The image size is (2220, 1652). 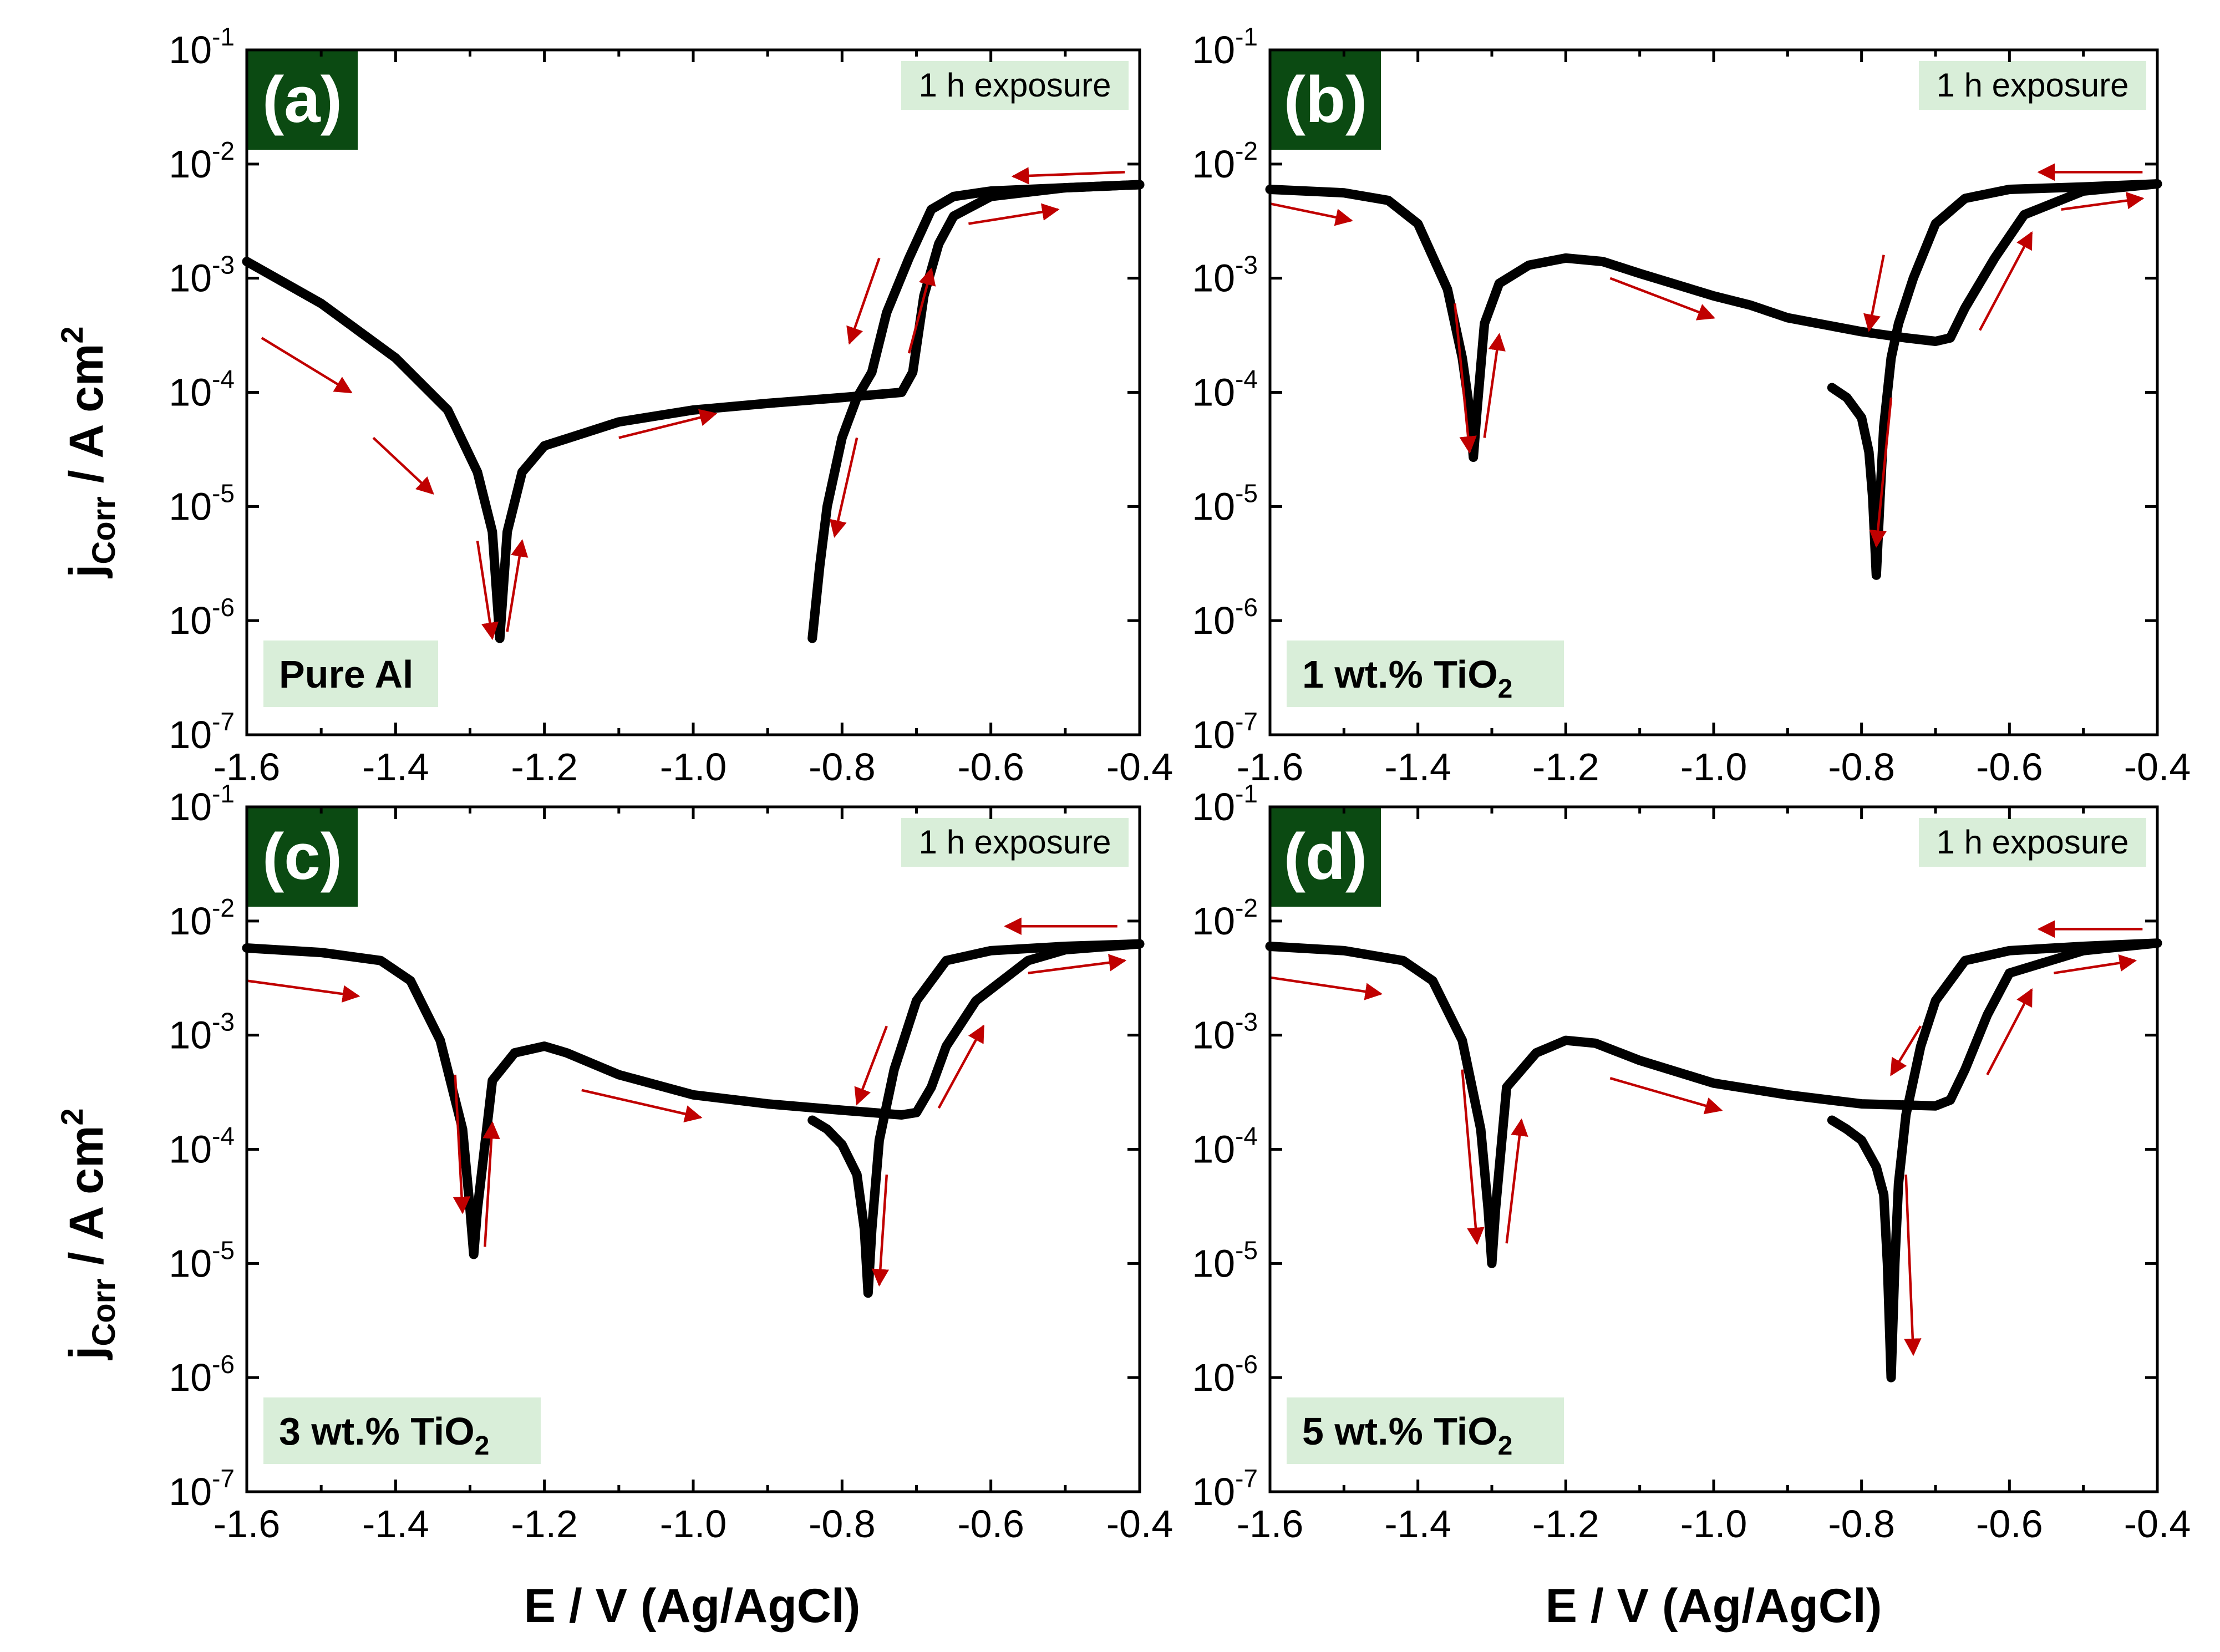 I want to click on badge-text: (d), so click(x=1326, y=856).